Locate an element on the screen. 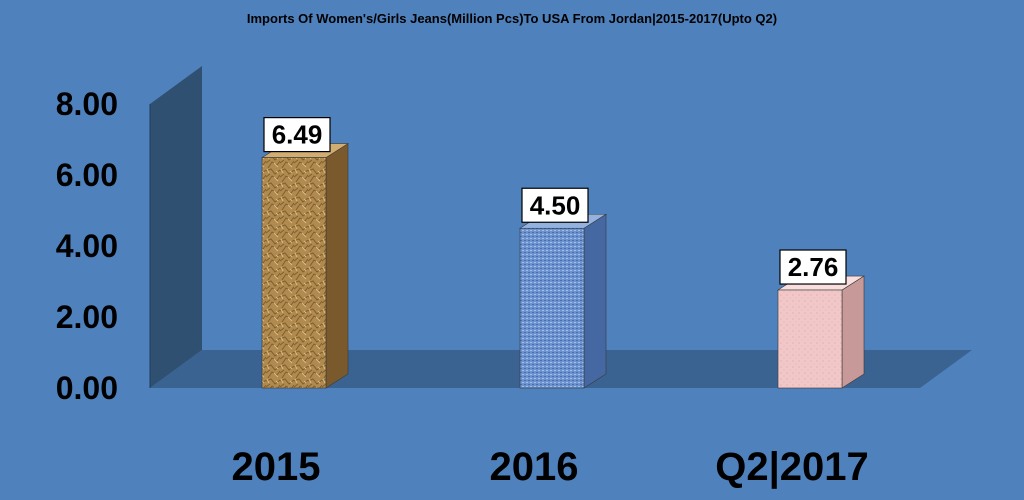 The image size is (1024, 500). x-category-label: 2016 is located at coordinates (534, 467).